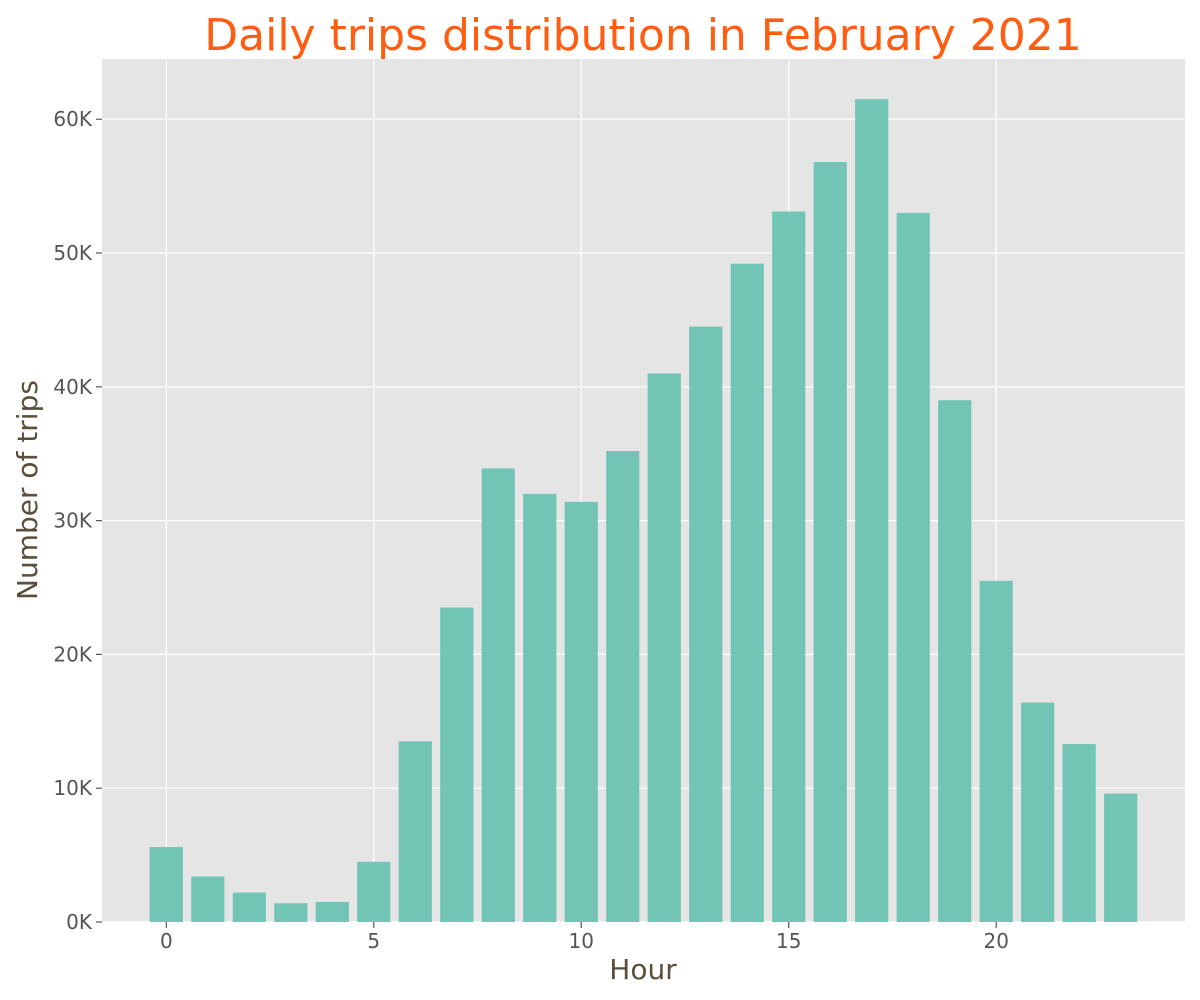  Describe the element at coordinates (72, 521) in the screenshot. I see `y-tick-label: 30K` at that location.